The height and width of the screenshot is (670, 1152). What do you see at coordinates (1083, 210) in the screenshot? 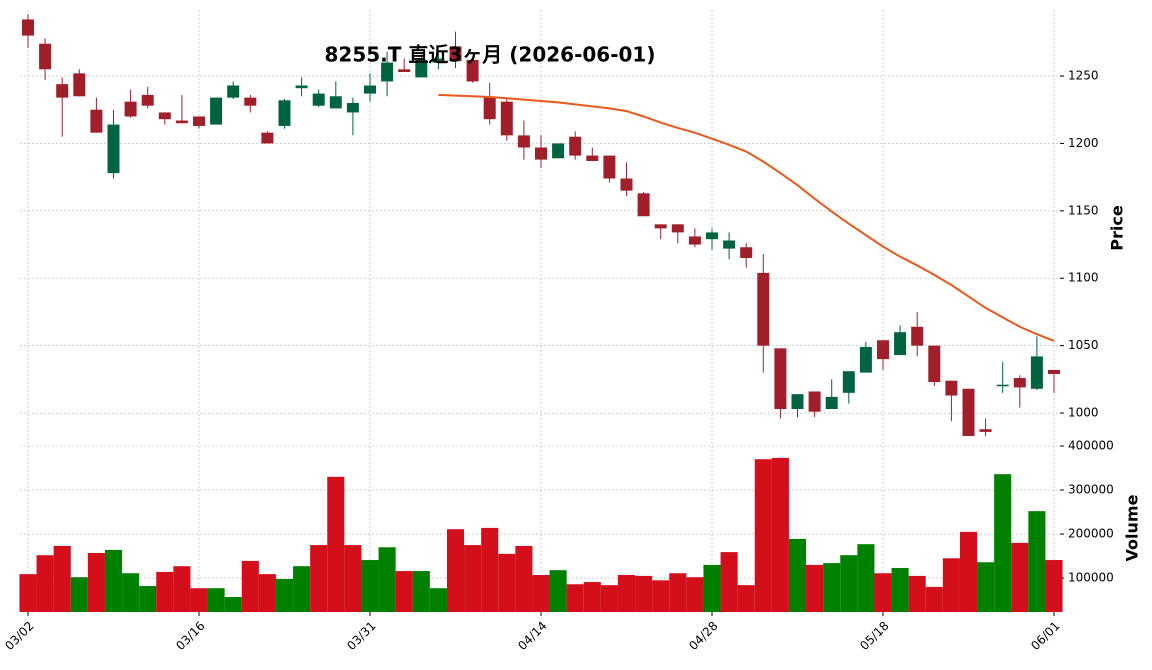
I see `y-tick-label: 1150` at bounding box center [1083, 210].